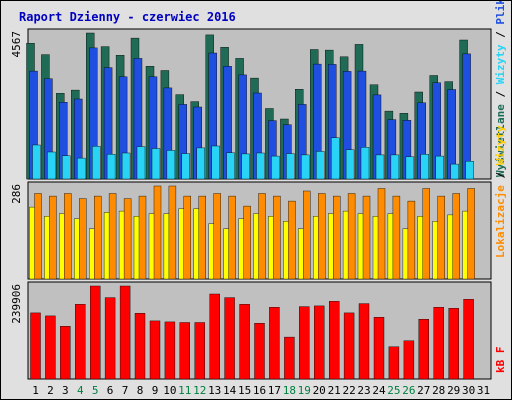 The image size is (512, 401). What do you see at coordinates (140, 390) in the screenshot?
I see `day-label-8: 8` at bounding box center [140, 390].